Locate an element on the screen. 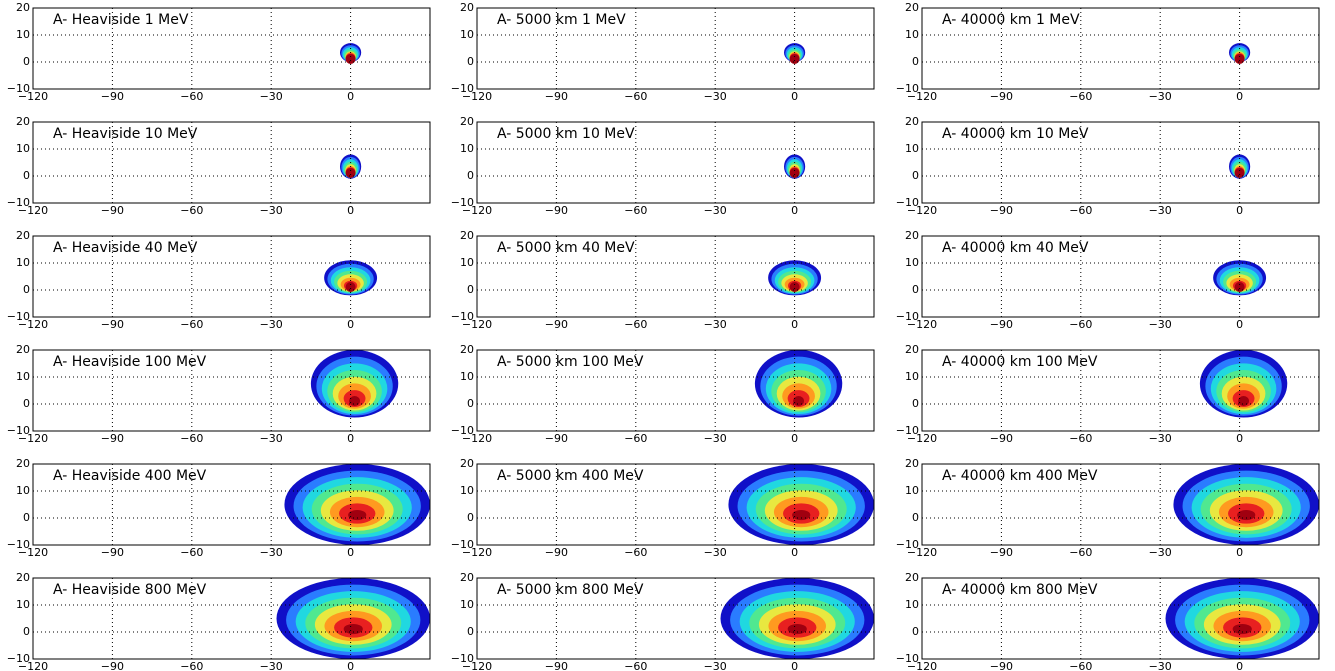 This screenshot has width=1335, height=671. panel-title: A- 40000 km 1 MeV is located at coordinates (1011, 20).